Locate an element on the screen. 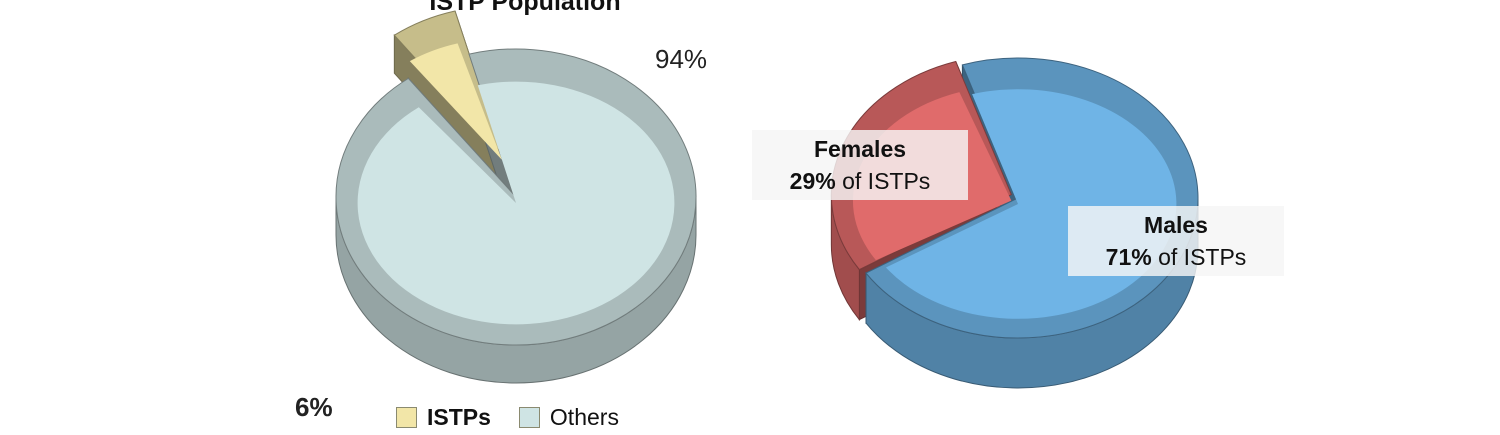 This screenshot has height=435, width=1500. legend-item-istps: ISTPs is located at coordinates (443, 417).